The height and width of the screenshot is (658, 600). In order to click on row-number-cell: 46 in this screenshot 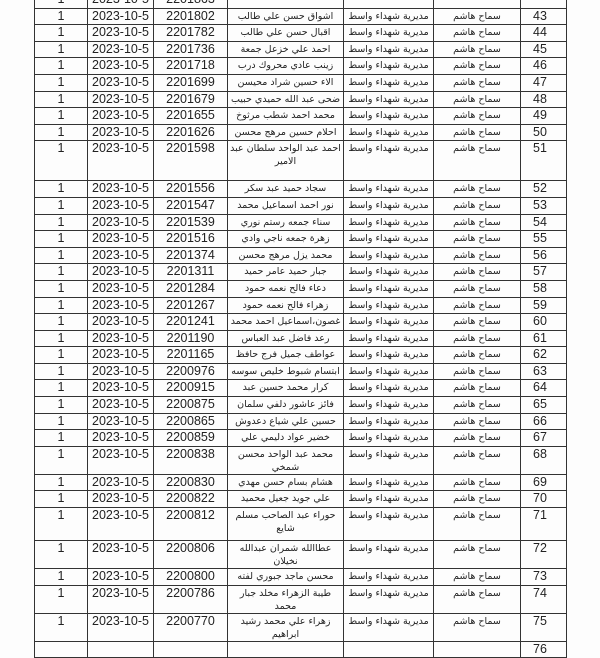, I will do `click(543, 66)`.